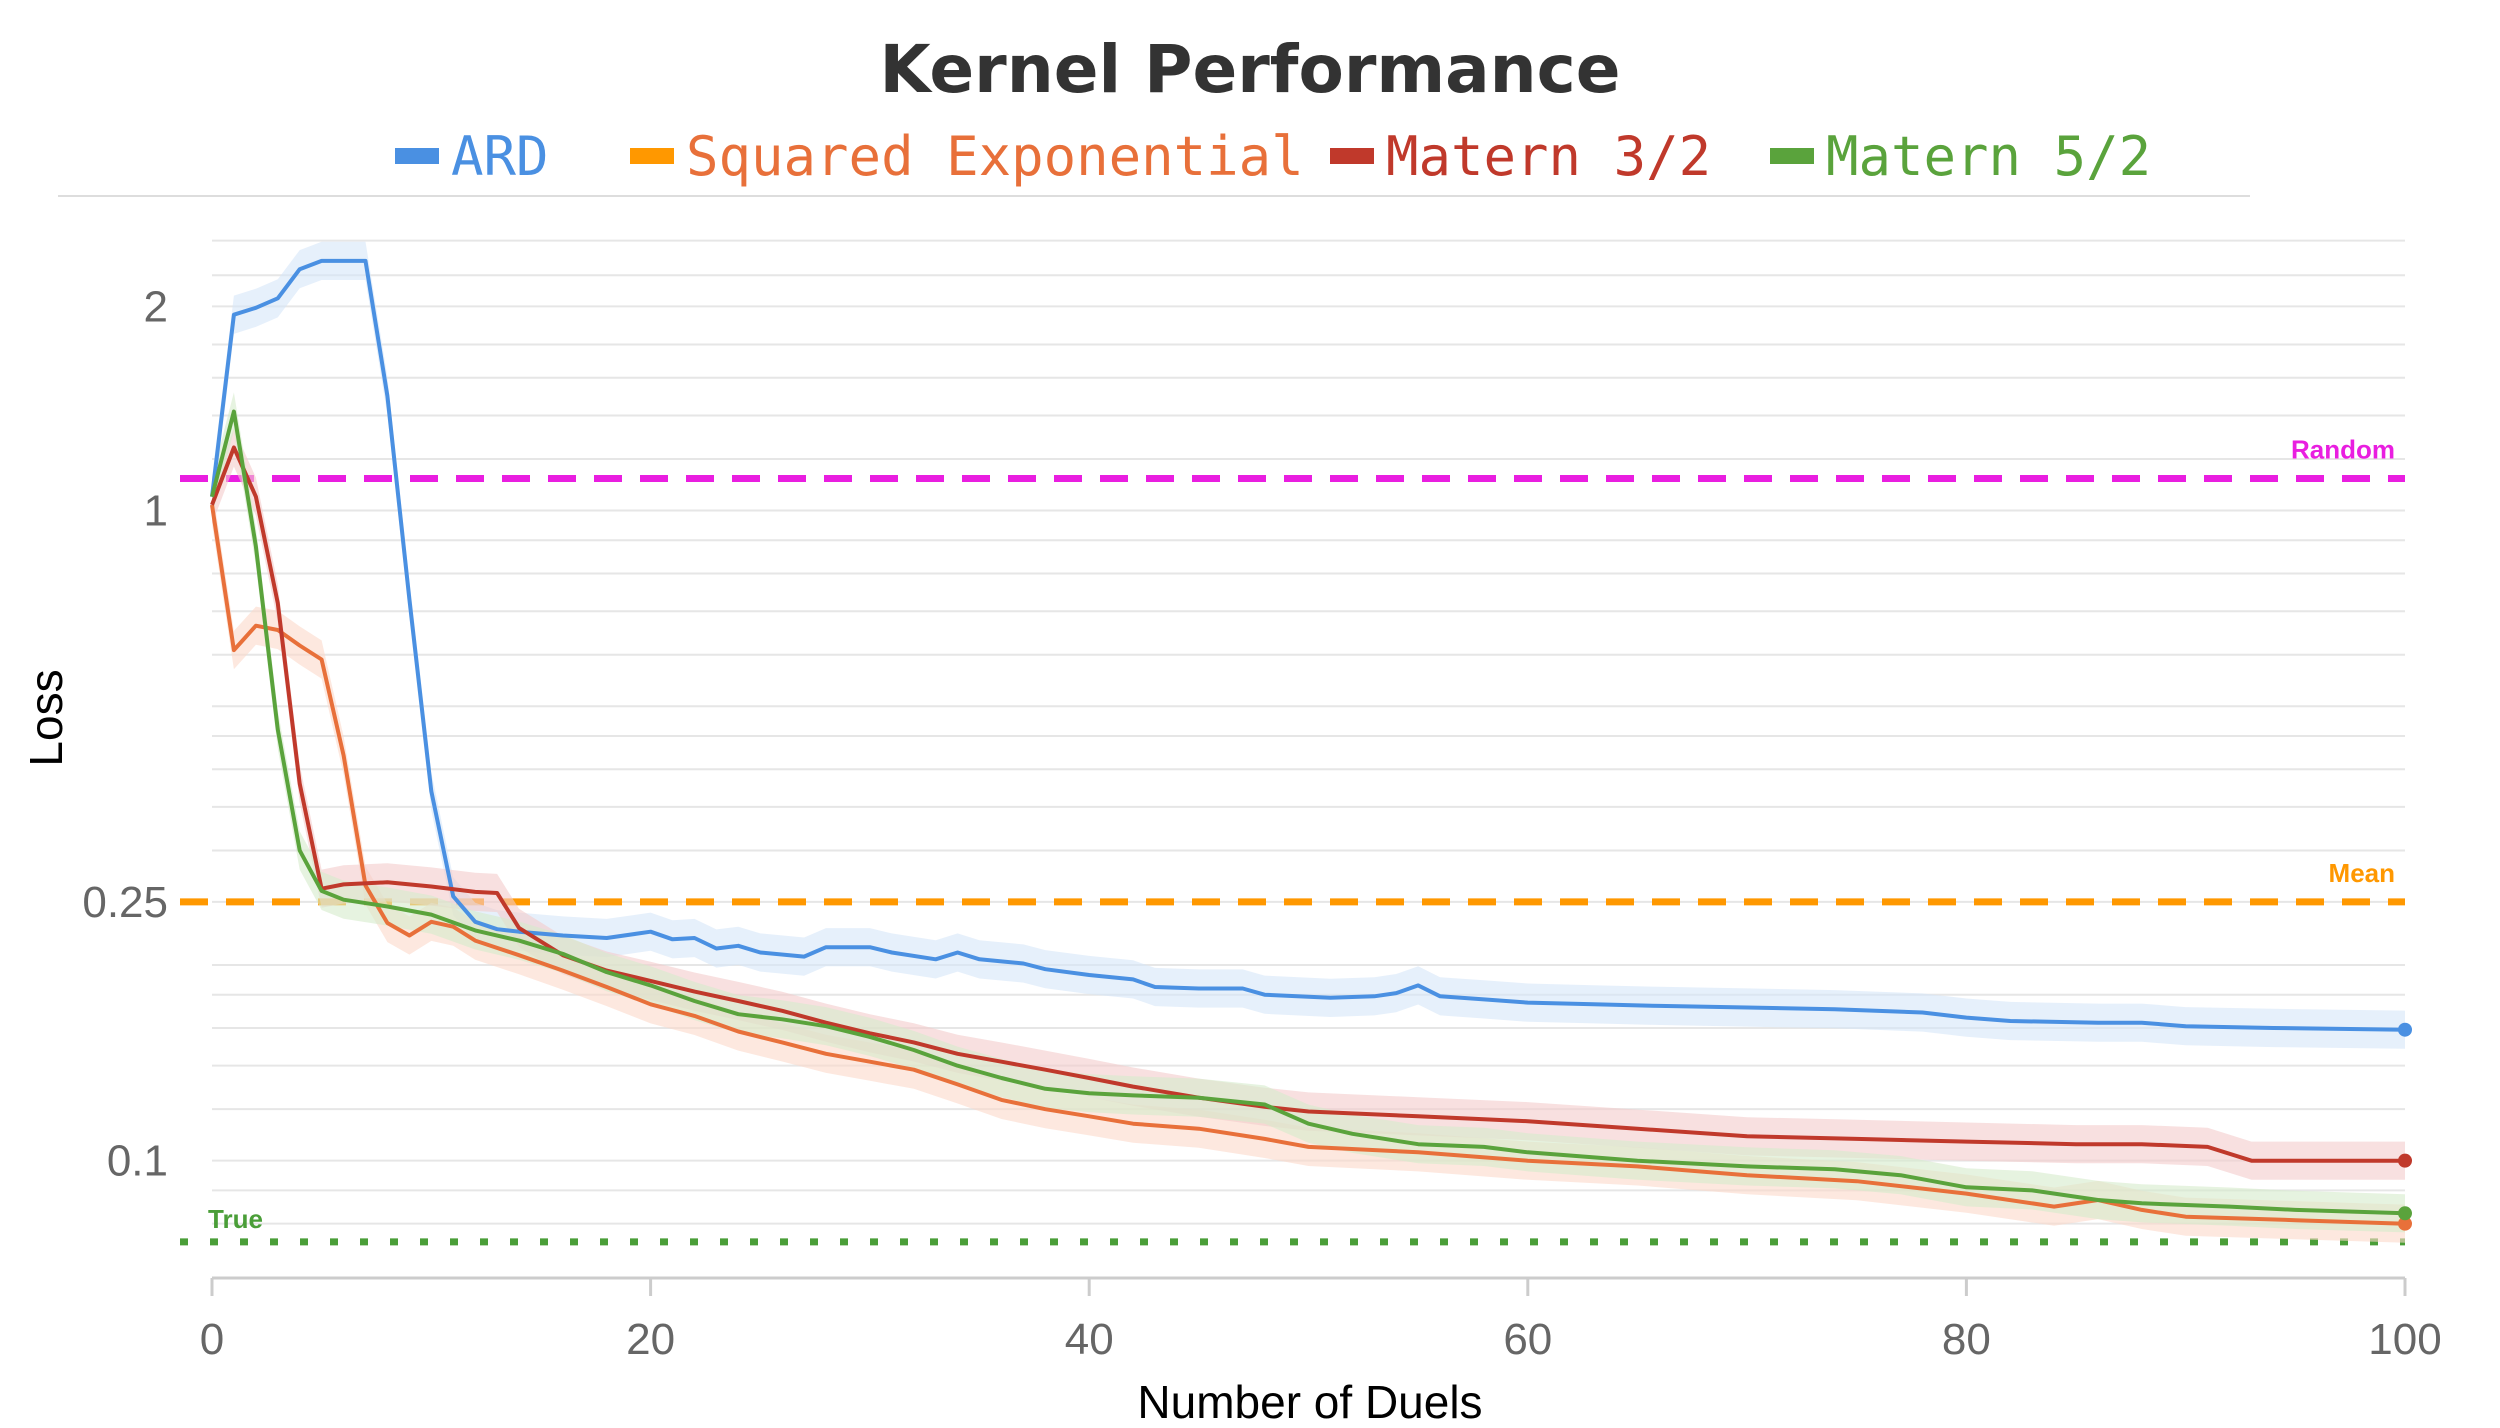 The image size is (2500, 1428). Describe the element at coordinates (212, 1339) in the screenshot. I see `x-tick-label-1: 0` at that location.